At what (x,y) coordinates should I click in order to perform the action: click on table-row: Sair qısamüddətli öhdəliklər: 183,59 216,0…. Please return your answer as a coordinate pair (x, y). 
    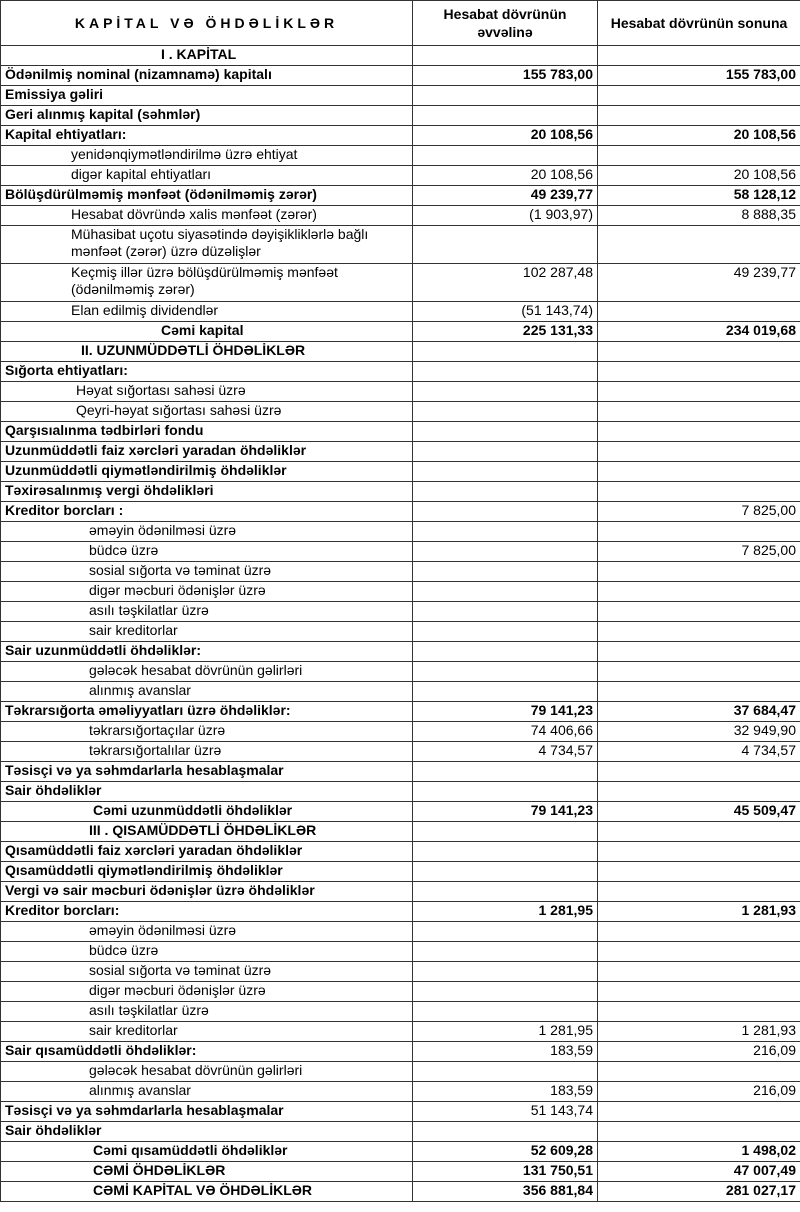
    Looking at the image, I should click on (400, 1051).